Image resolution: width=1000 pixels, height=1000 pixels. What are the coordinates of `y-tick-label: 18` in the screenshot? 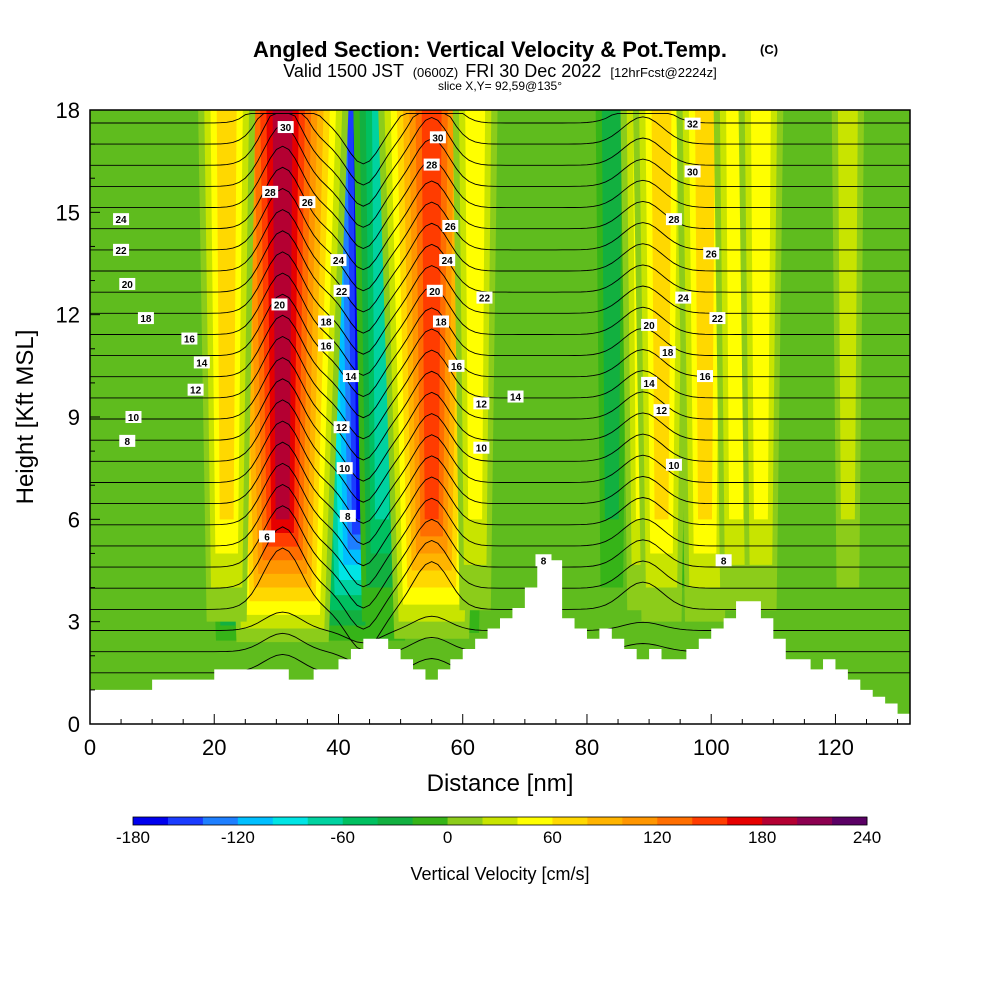 It's located at (68, 110).